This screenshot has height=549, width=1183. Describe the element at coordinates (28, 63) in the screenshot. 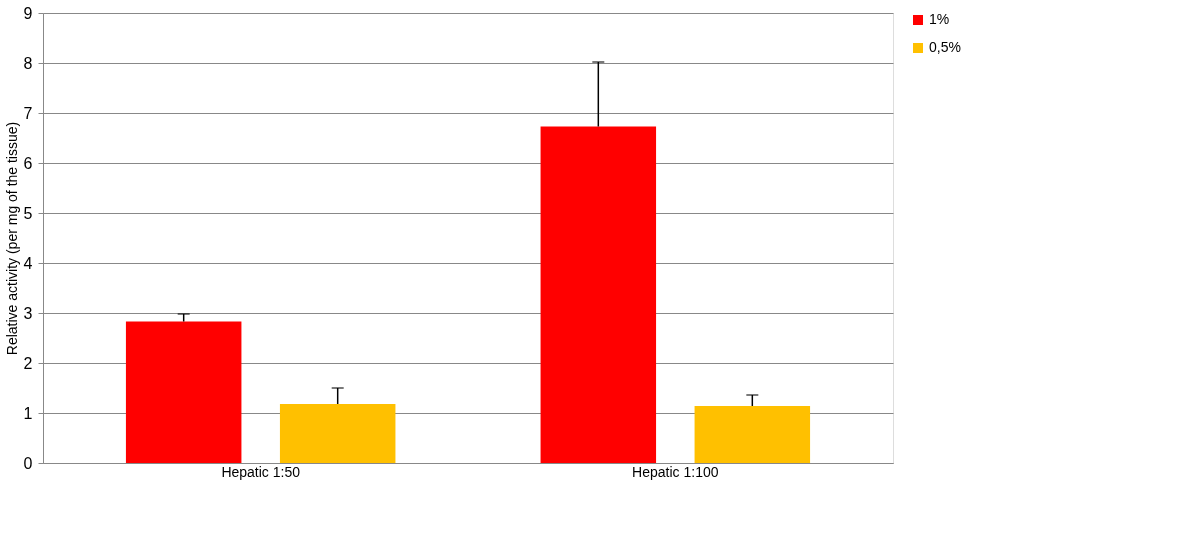

I see `y-tick-label: 8` at that location.